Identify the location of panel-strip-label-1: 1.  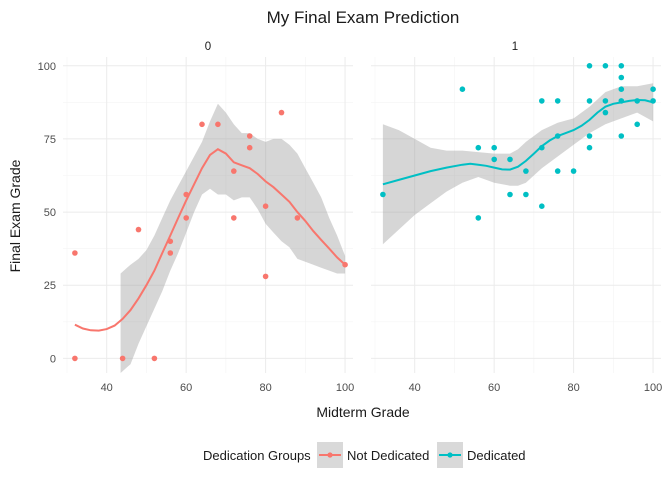
(515, 47).